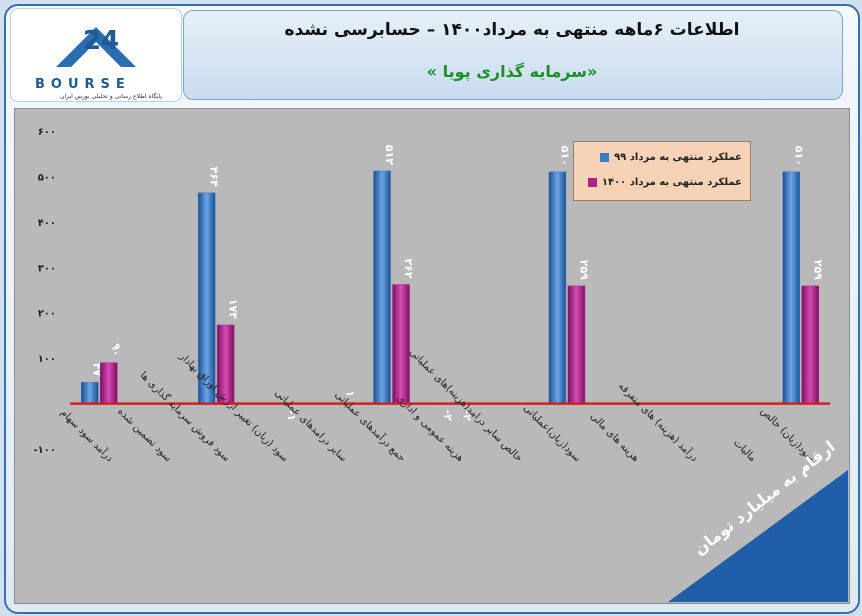 The width and height of the screenshot is (862, 616). I want to click on title-panel, so click(513, 55).